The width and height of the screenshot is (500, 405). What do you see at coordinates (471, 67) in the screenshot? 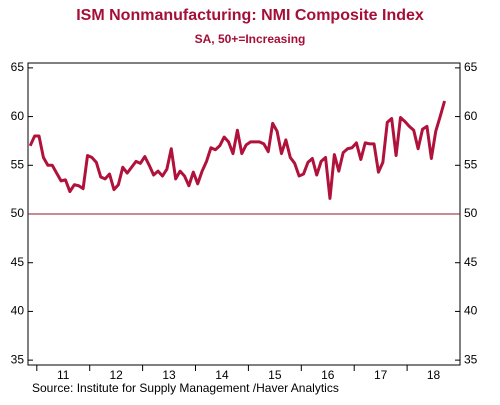
I see `y2-tick-label: 65` at bounding box center [471, 67].